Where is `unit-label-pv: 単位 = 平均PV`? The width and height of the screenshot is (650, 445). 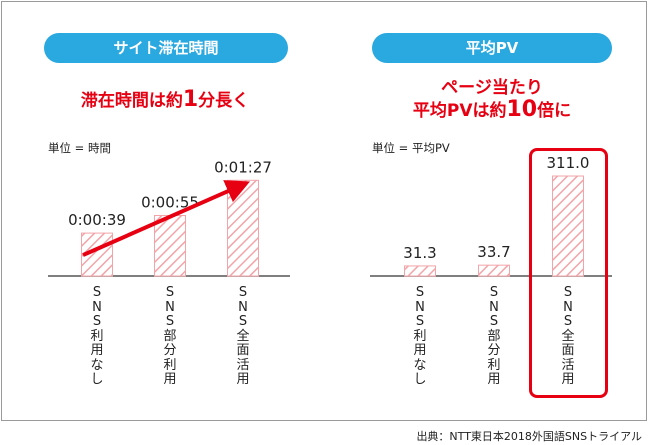
unit-label-pv: 単位 = 平均PV is located at coordinates (411, 148).